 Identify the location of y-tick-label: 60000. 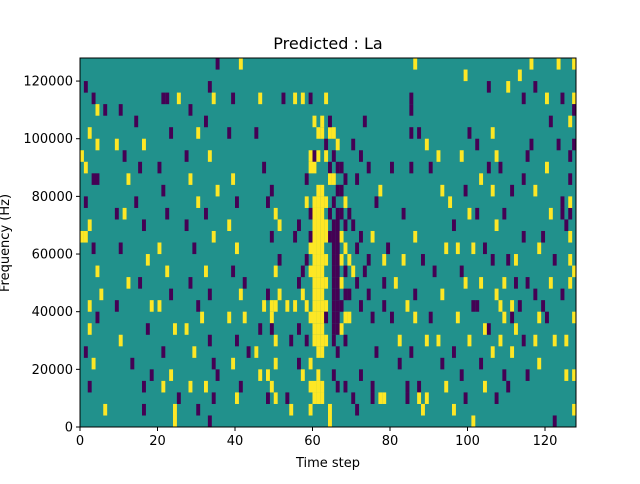
(52, 255).